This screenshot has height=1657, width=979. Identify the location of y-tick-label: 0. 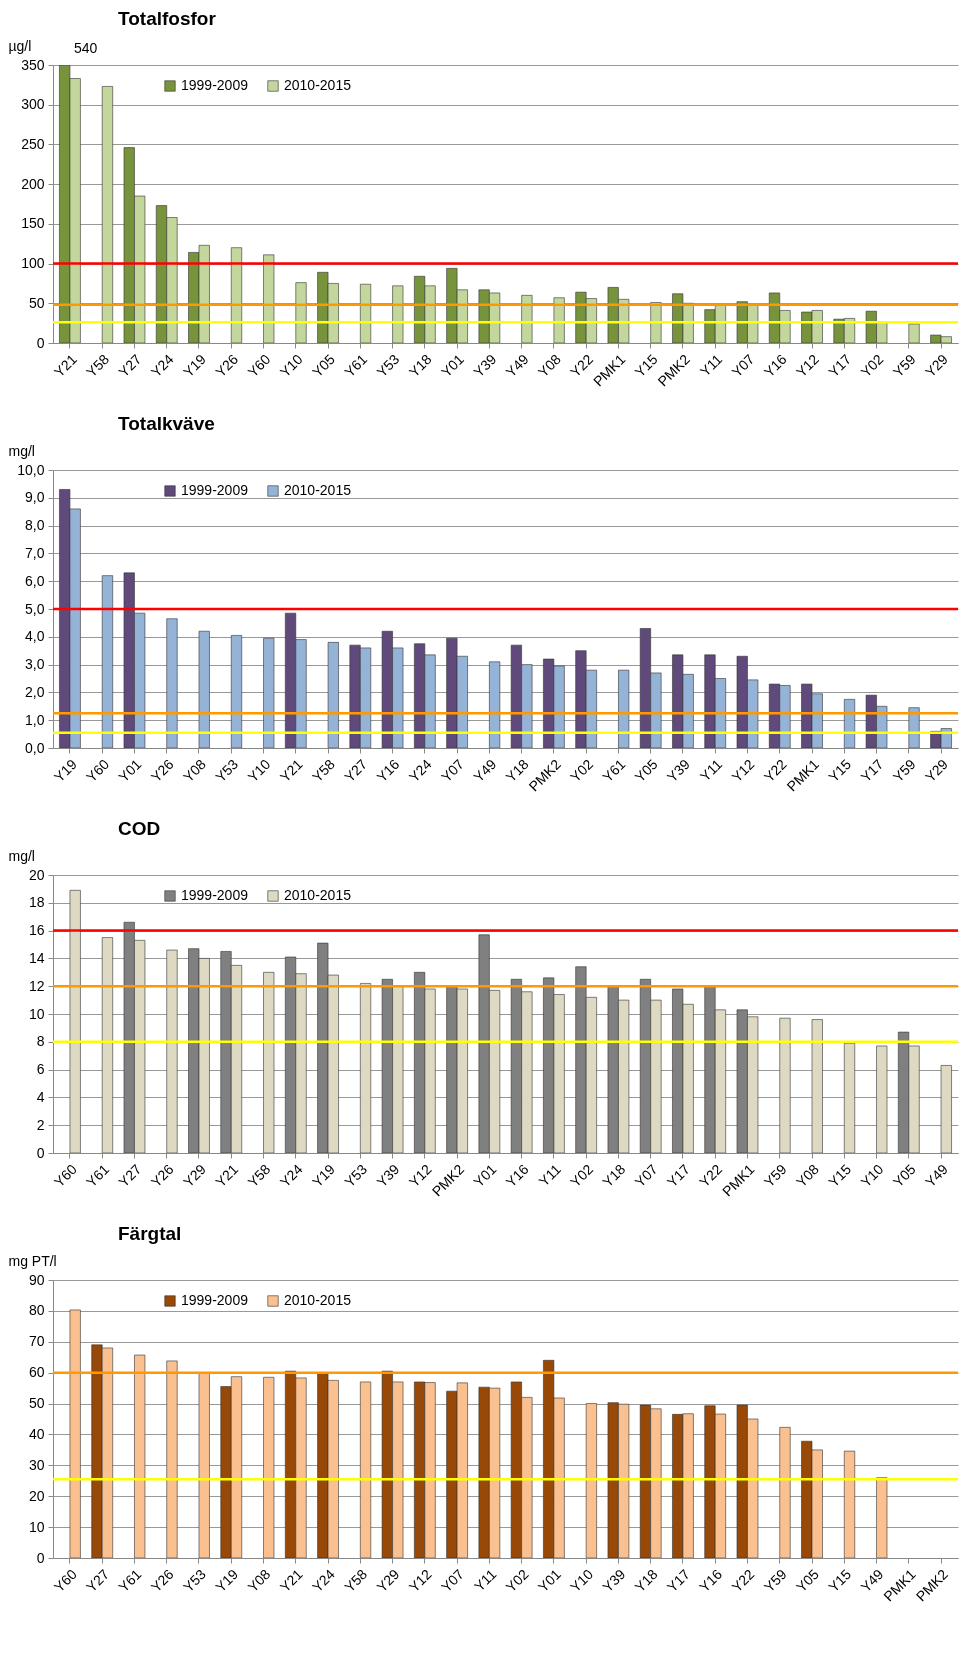
(40, 342).